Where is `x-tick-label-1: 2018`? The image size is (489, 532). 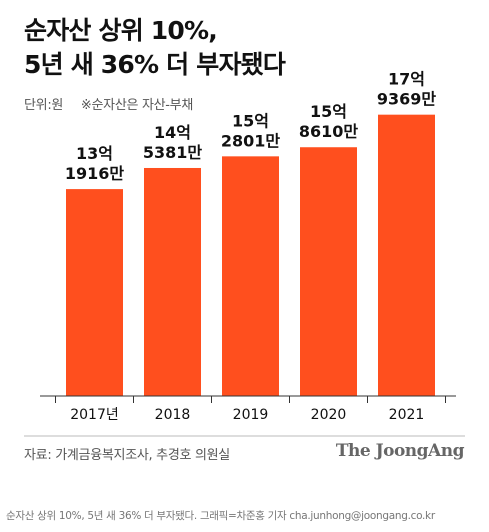 x-tick-label-1: 2018 is located at coordinates (173, 415).